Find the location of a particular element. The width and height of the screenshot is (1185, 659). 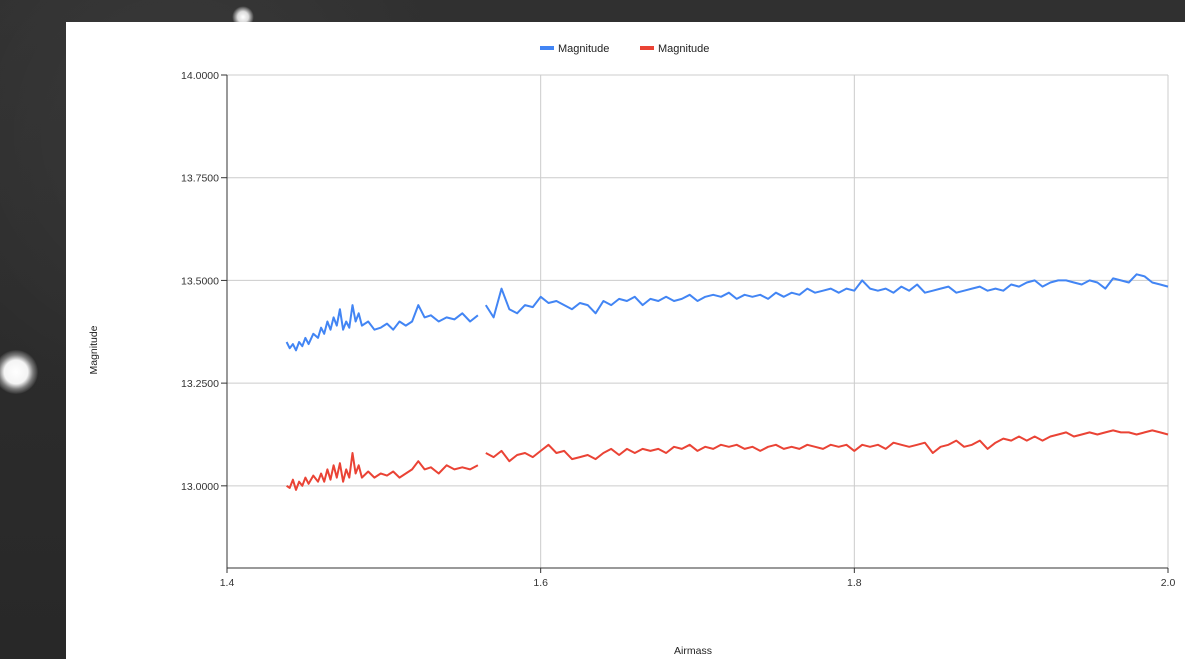

y-tick-label: 13.7500 is located at coordinates (200, 179).